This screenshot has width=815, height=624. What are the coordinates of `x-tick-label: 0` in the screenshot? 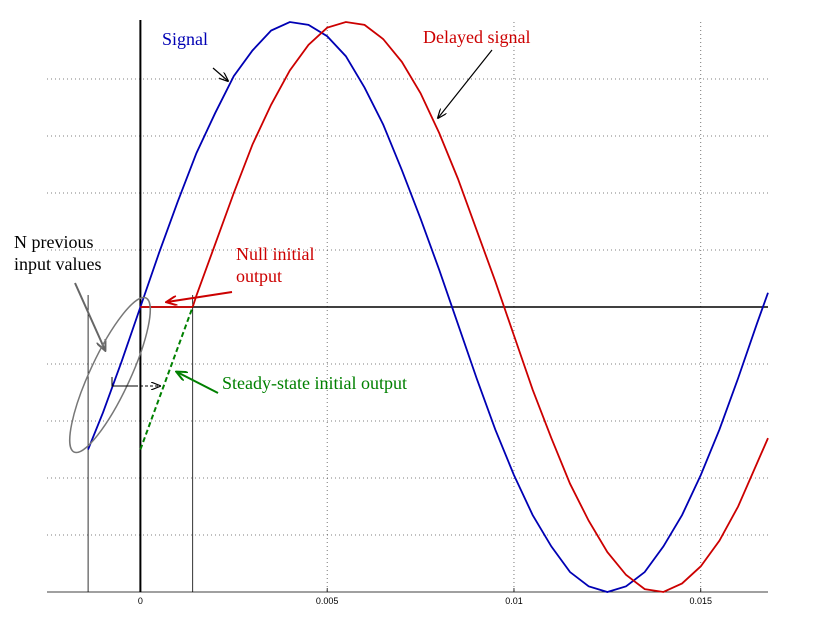 It's located at (140, 601).